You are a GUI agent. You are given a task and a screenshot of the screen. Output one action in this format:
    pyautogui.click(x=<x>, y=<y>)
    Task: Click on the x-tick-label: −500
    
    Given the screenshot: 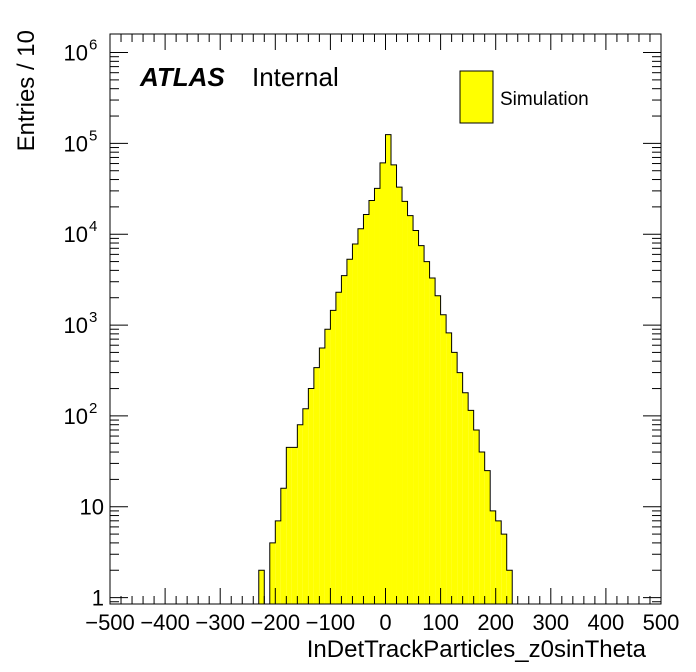 What is the action you would take?
    pyautogui.click(x=110, y=622)
    